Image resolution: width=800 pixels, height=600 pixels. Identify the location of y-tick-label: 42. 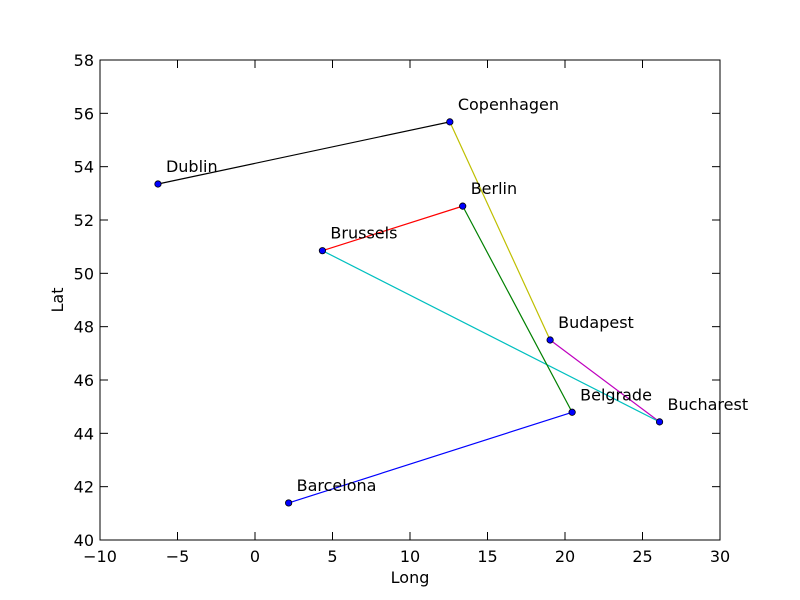
(84, 487).